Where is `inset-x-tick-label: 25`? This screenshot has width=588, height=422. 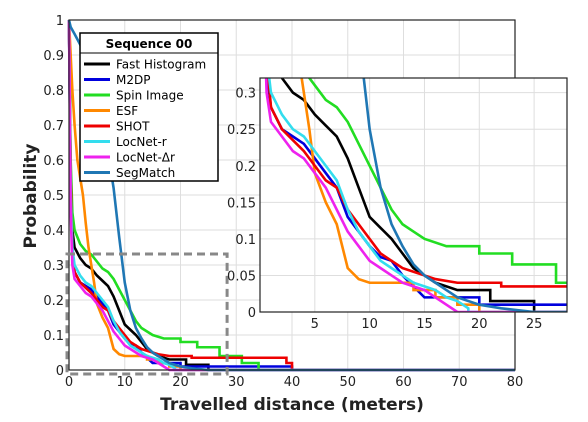 inset-x-tick-label: 25 is located at coordinates (534, 324).